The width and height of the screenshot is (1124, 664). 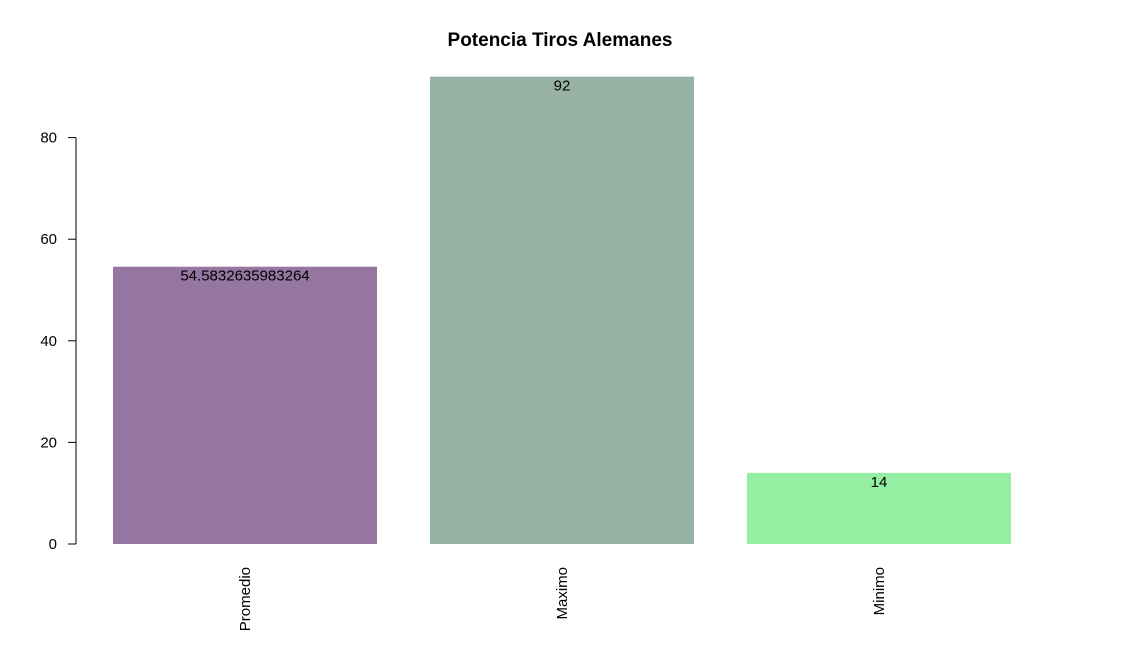 I want to click on category-label-promedio: Promedio, so click(x=245, y=599).